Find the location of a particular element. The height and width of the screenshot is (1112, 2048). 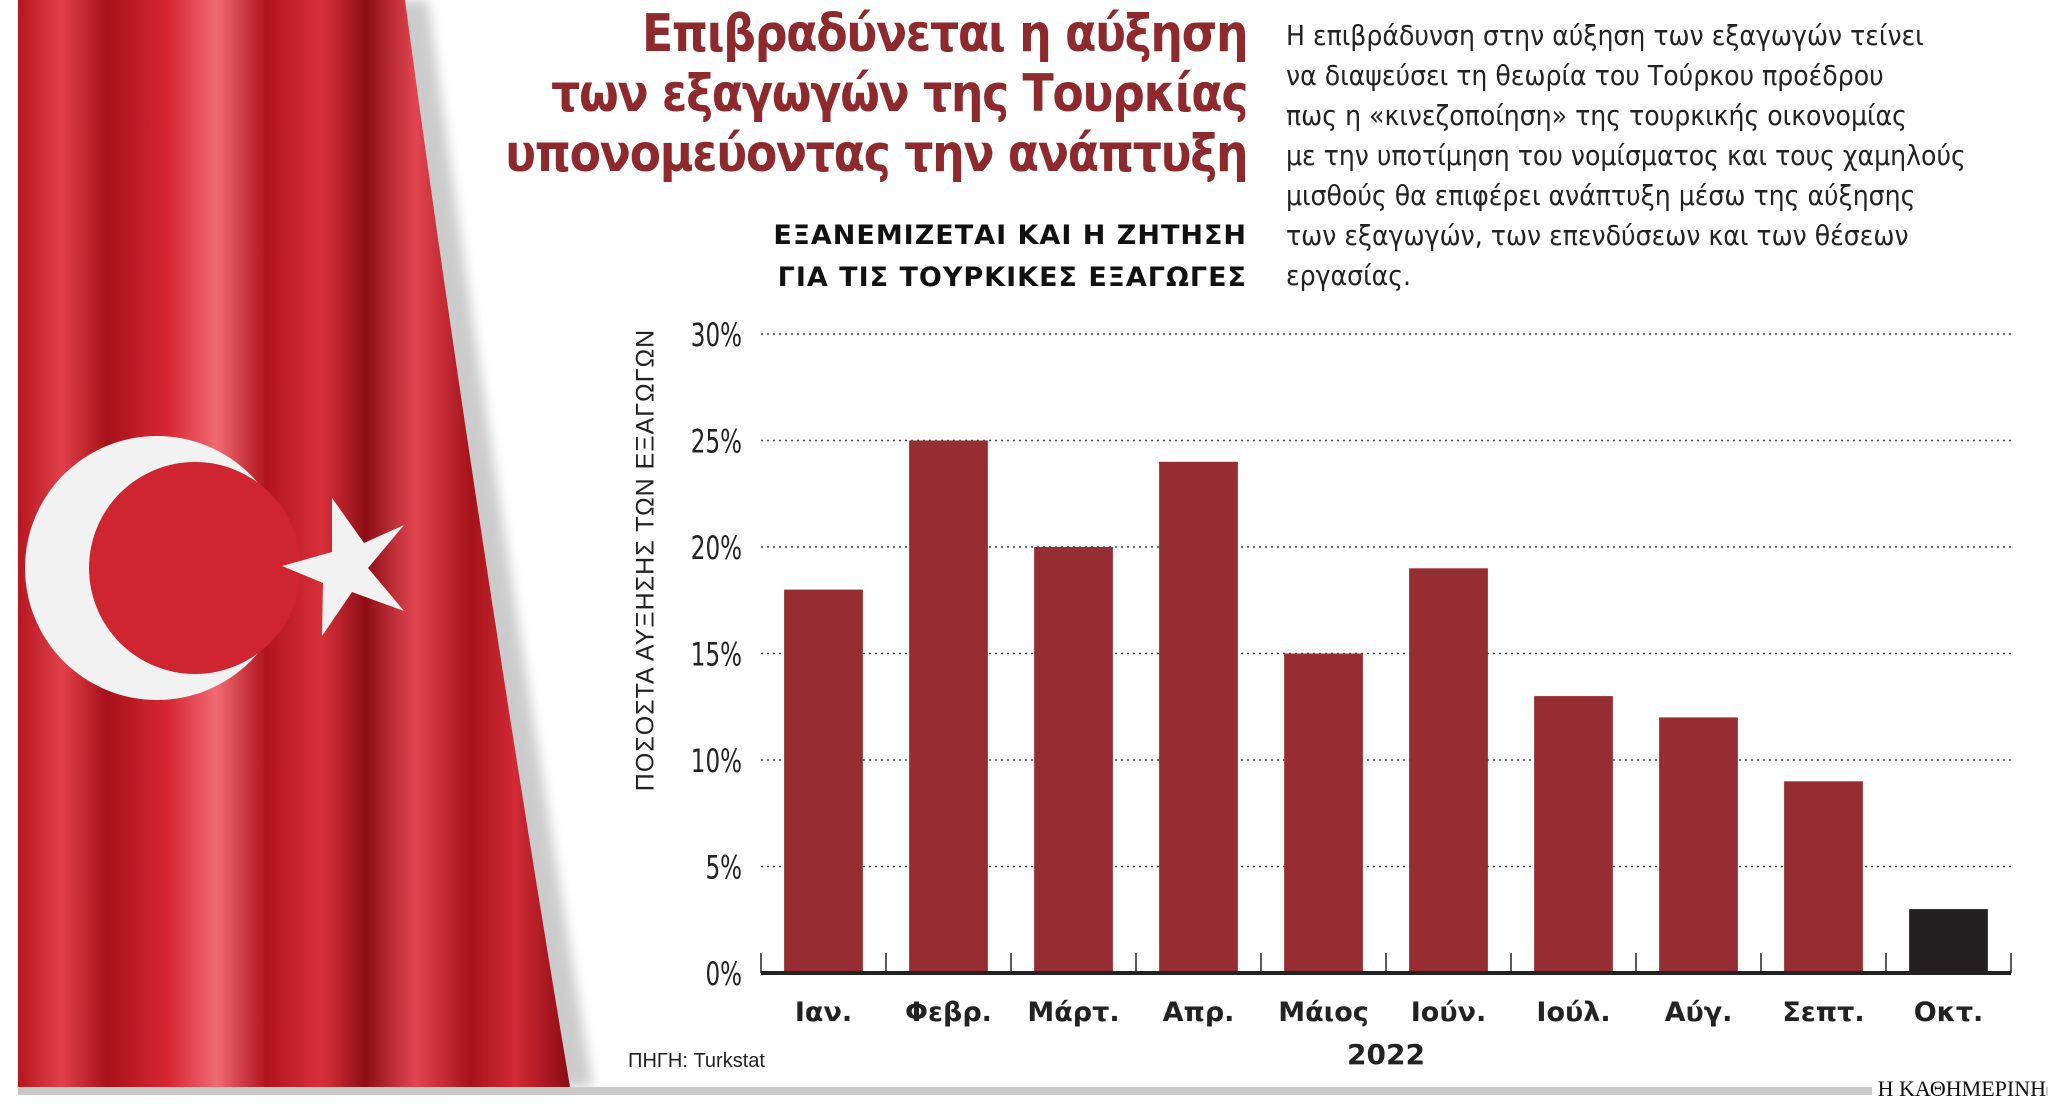

footer-divider is located at coordinates (1033, 1091).